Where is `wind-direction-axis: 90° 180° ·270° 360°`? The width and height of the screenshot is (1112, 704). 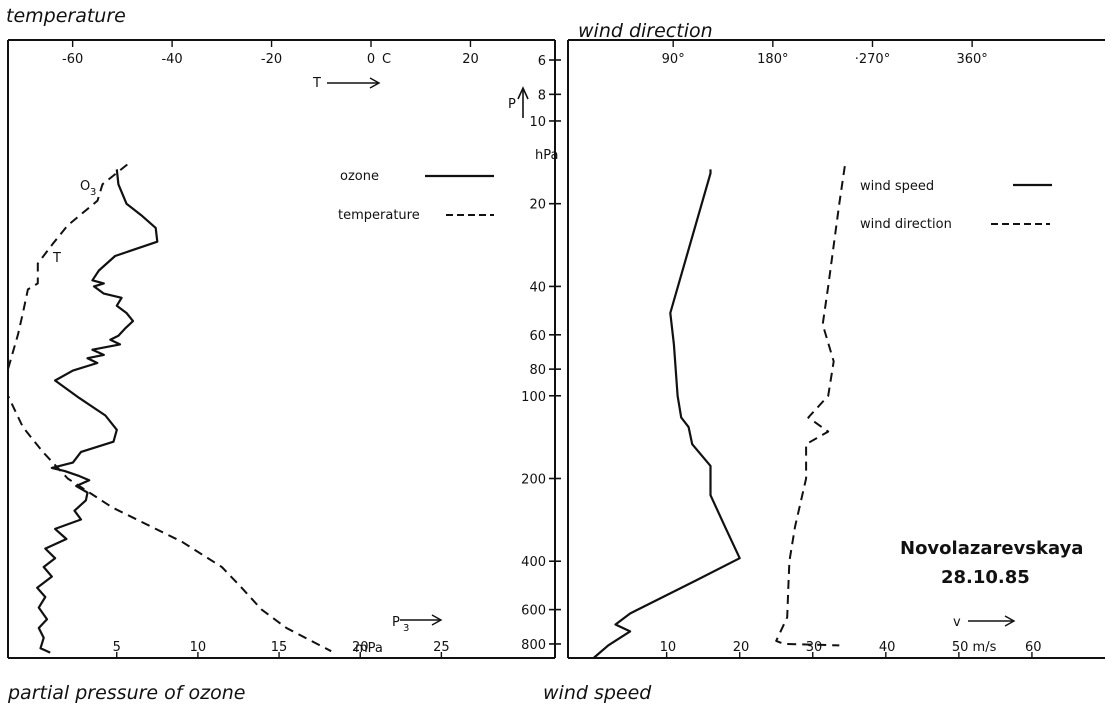
wind-direction-axis: 90° 180° ·270° 360° is located at coordinates (825, 53).